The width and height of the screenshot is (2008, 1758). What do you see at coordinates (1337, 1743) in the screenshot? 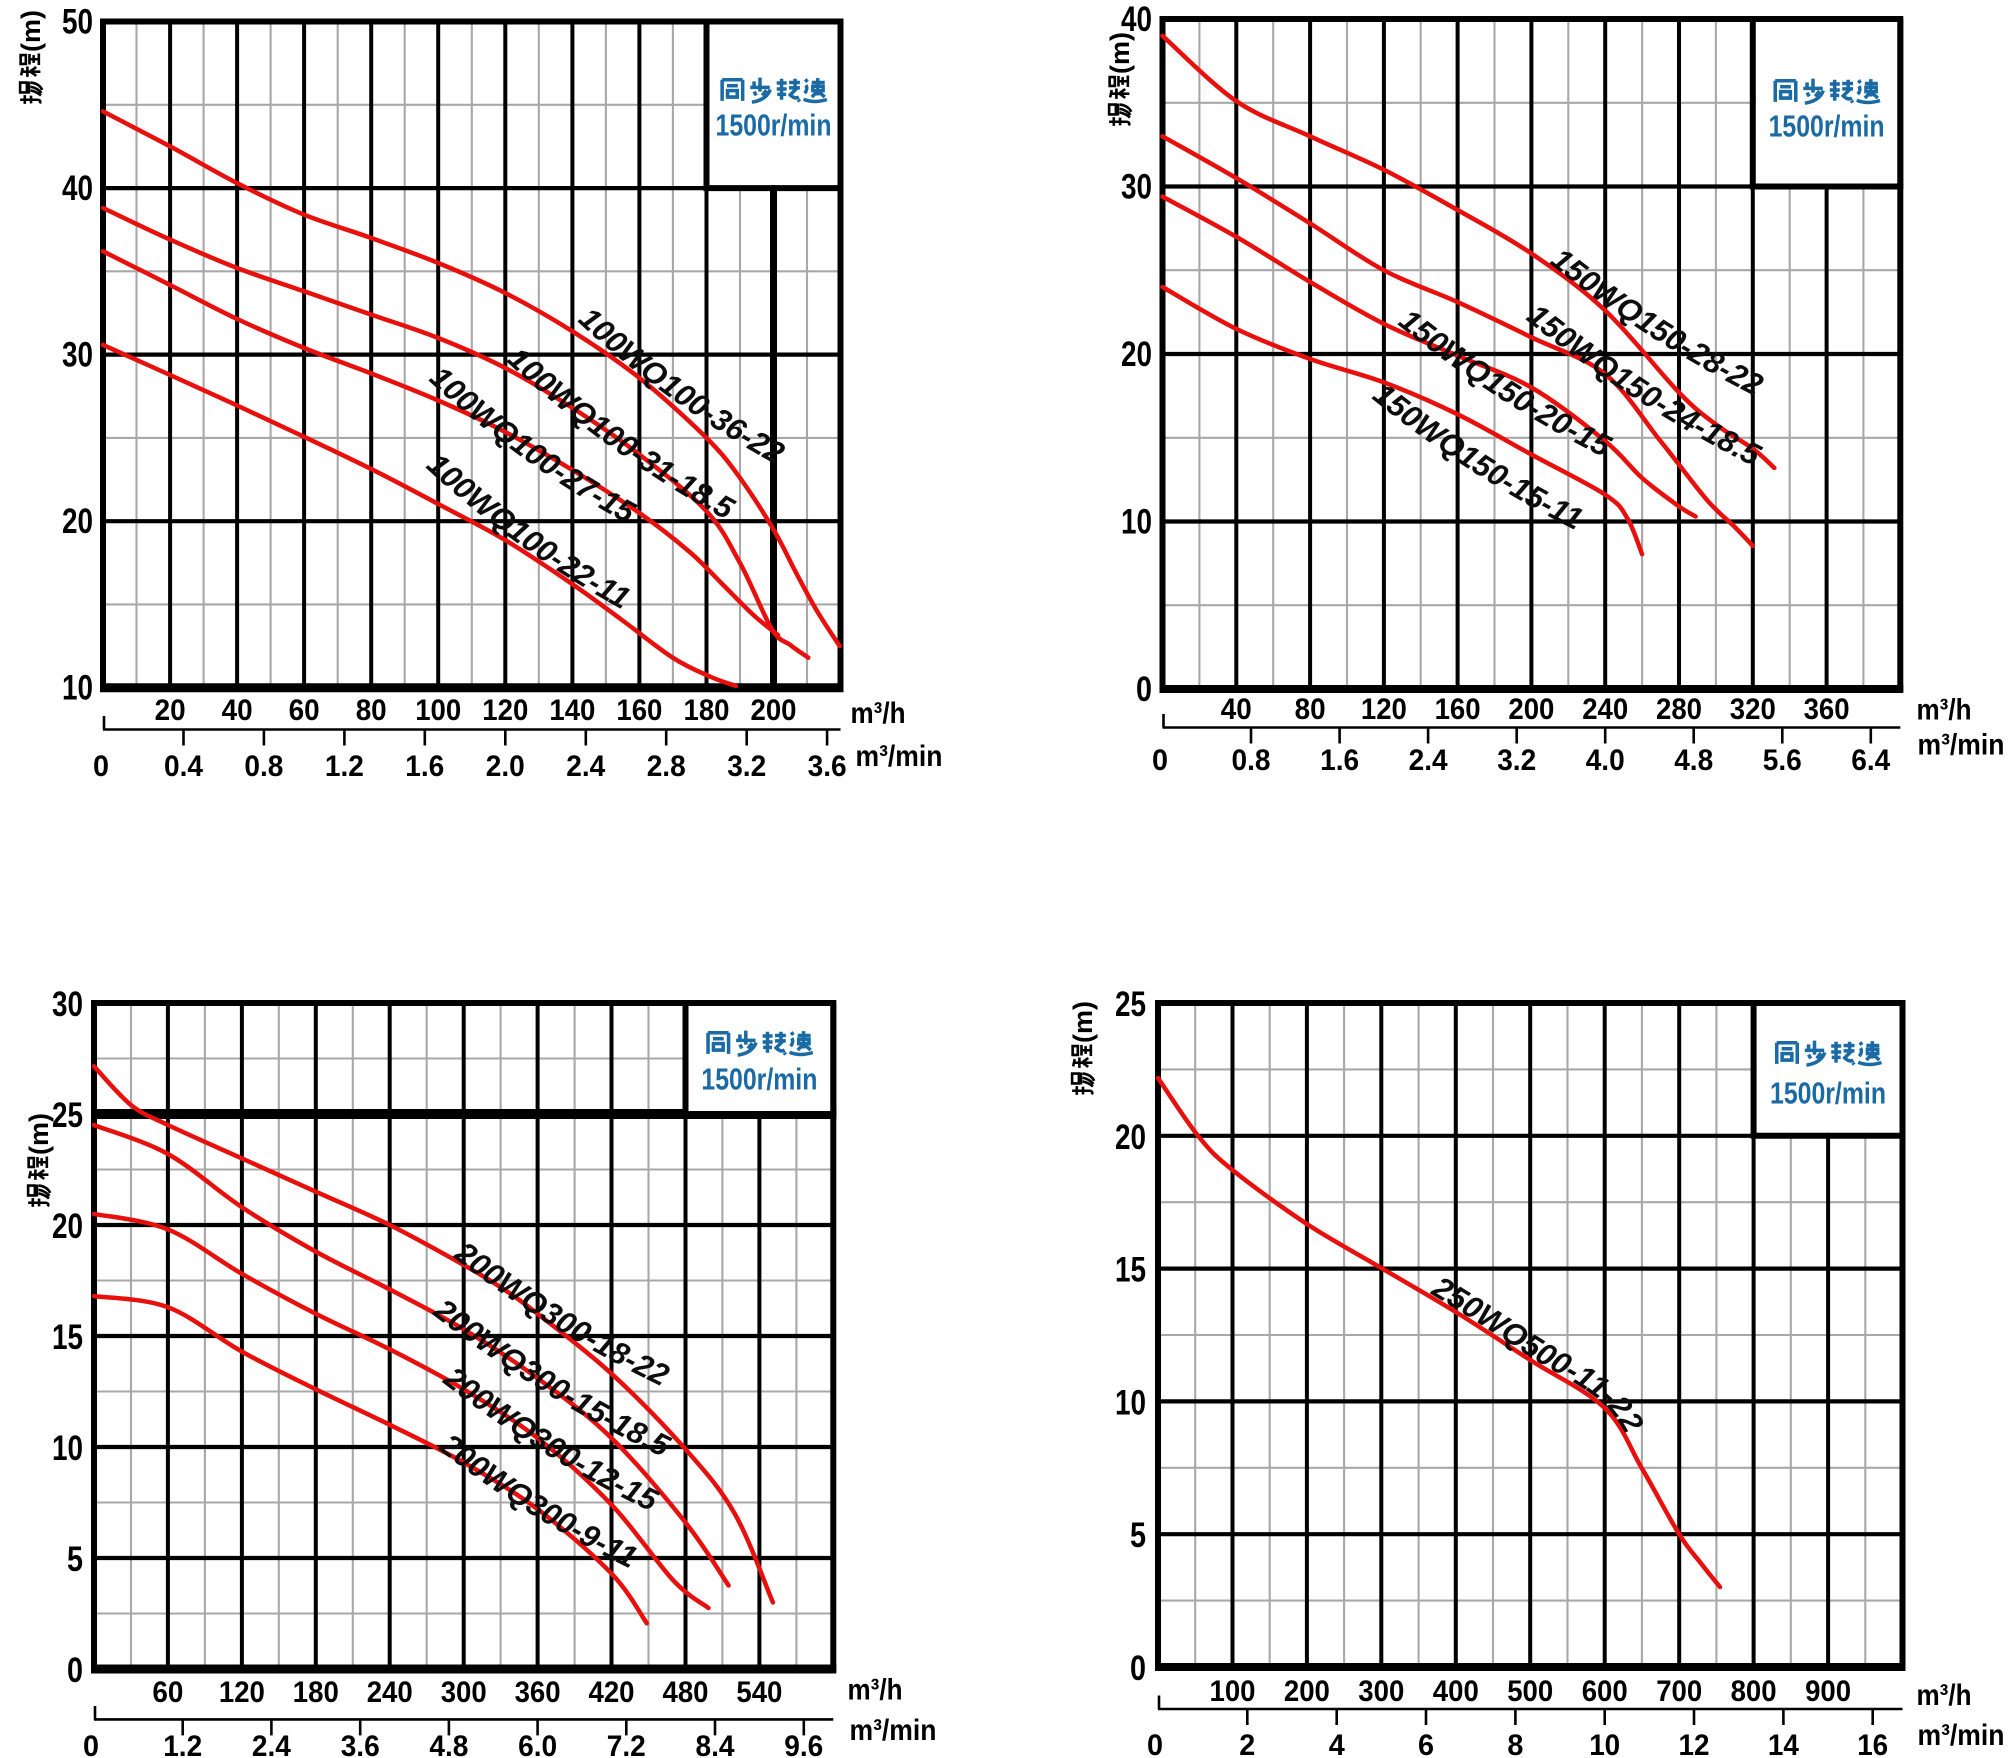
I see `svg-text: 4` at bounding box center [1337, 1743].